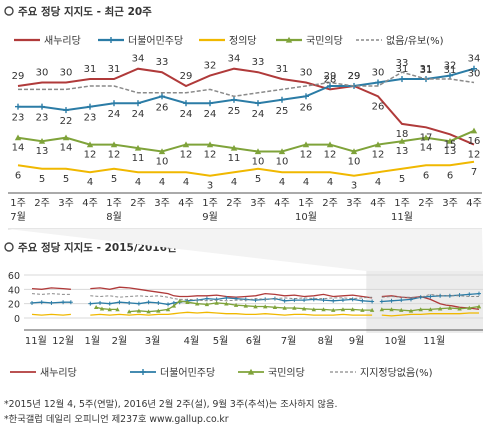 The height and width of the screenshot is (431, 491). I want to click on source-note: *한국갤럽 데일리 오피니언 제237호 www.gallup.co.kr, so click(116, 419).